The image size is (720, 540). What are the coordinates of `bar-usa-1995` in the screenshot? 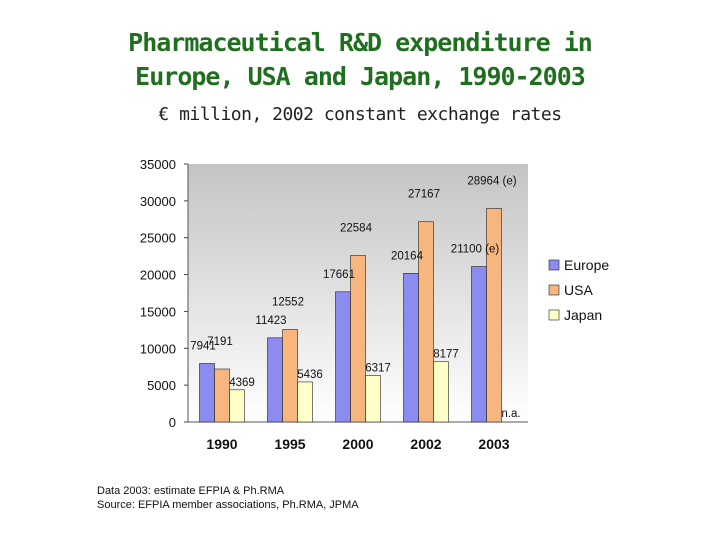 It's located at (290, 376).